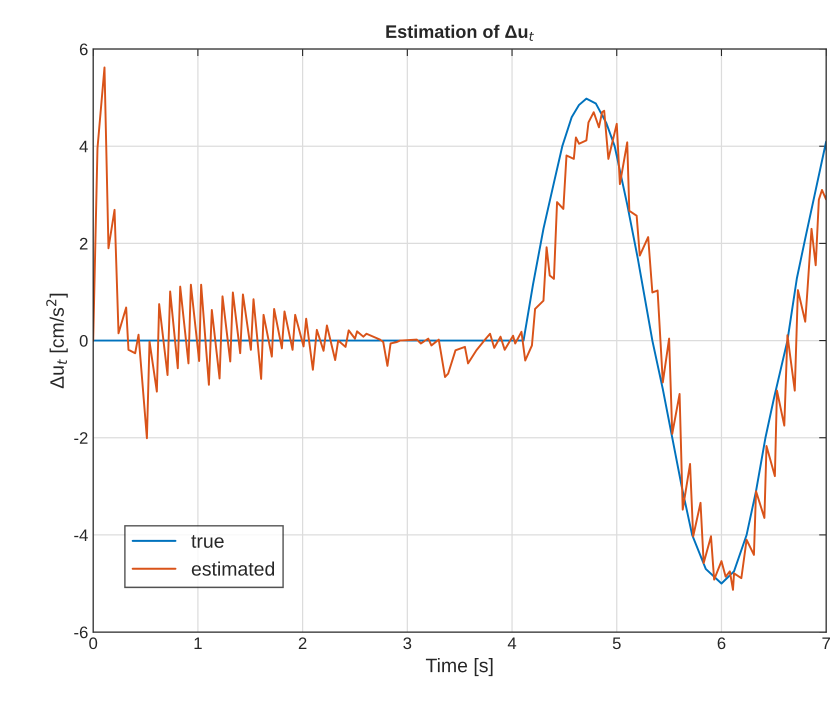  What do you see at coordinates (84, 340) in the screenshot?
I see `y-tick-label: 0` at bounding box center [84, 340].